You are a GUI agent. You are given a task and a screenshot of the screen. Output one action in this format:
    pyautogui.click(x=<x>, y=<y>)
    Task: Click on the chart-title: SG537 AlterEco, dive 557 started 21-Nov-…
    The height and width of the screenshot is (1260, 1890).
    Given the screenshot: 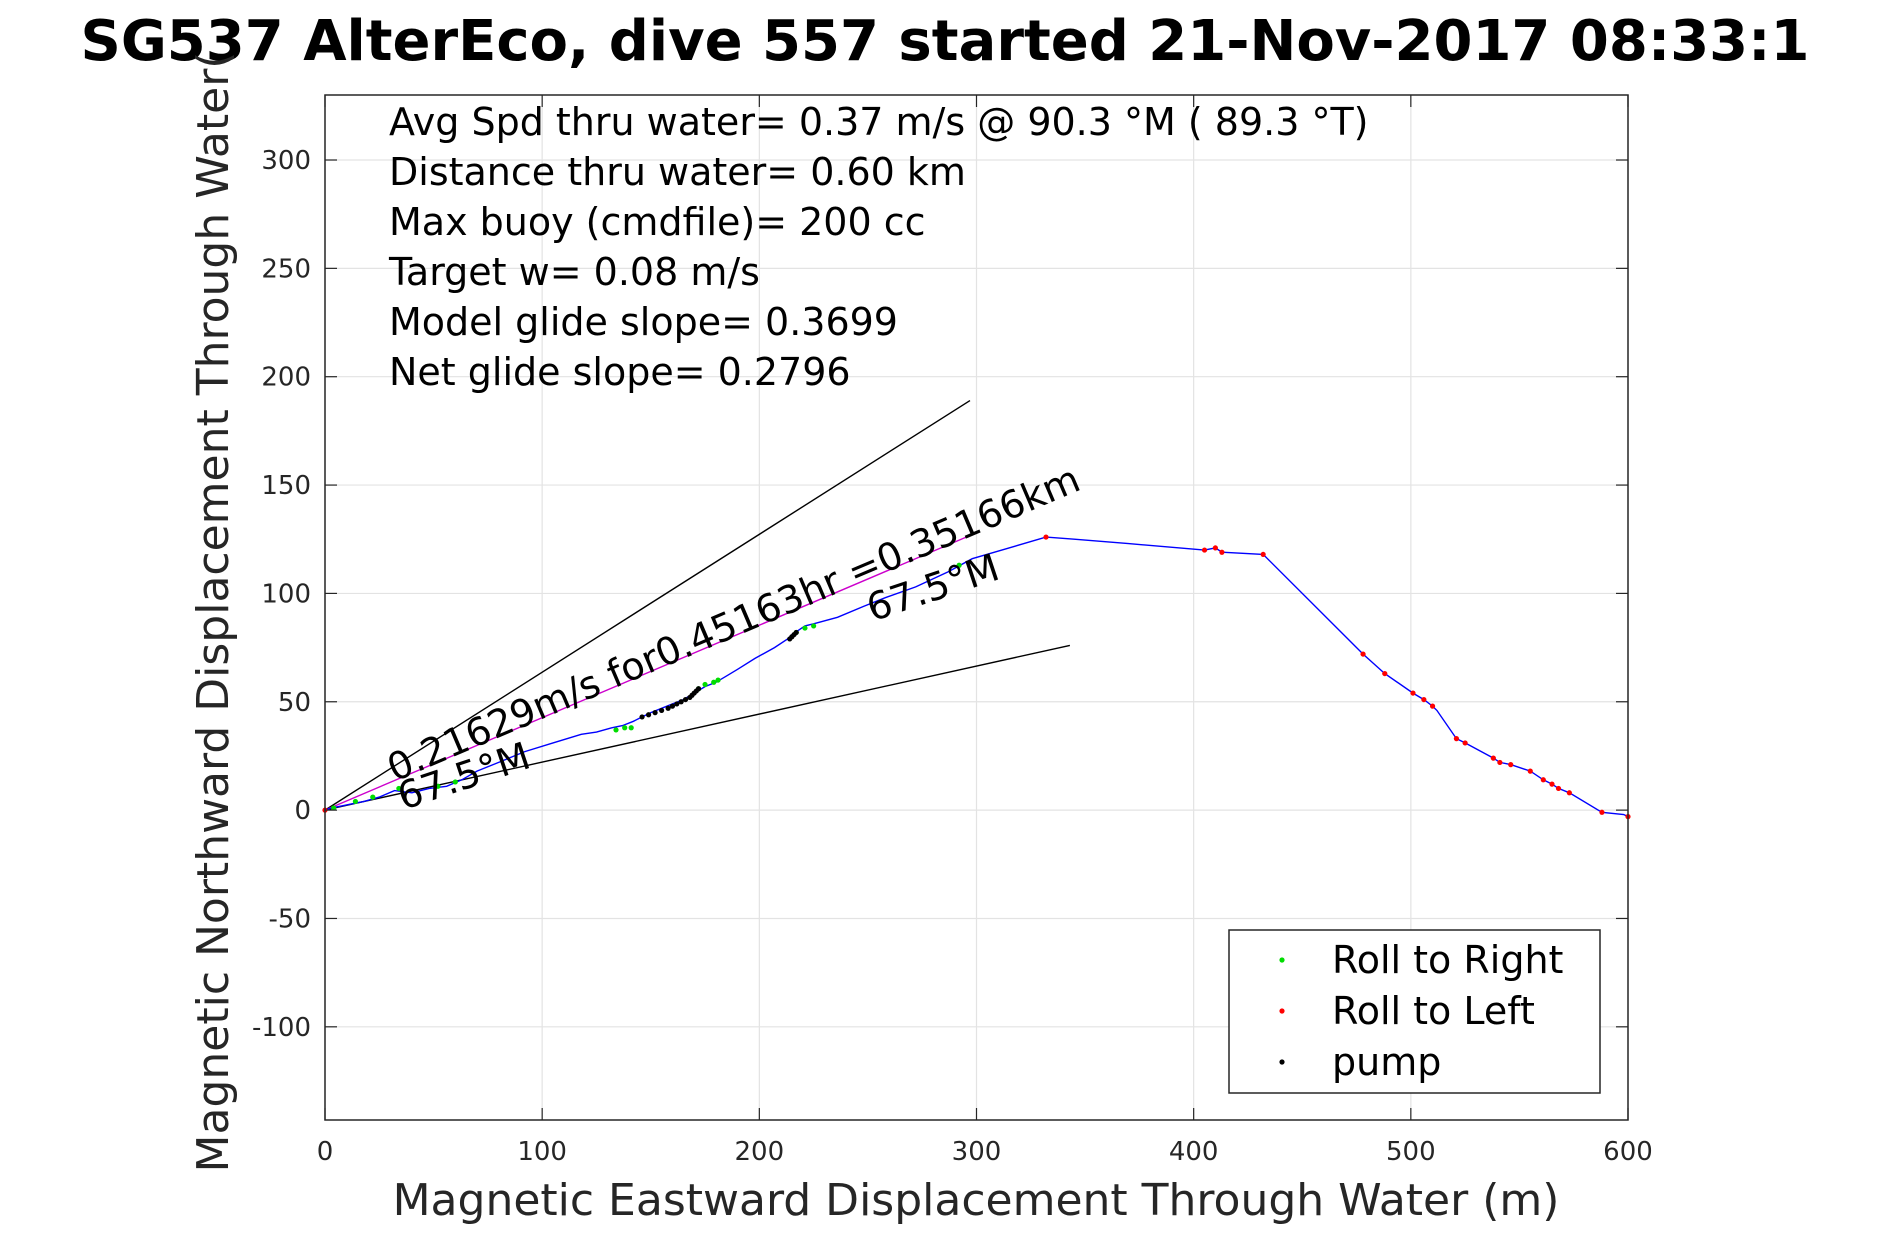 What is the action you would take?
    pyautogui.click(x=945, y=41)
    